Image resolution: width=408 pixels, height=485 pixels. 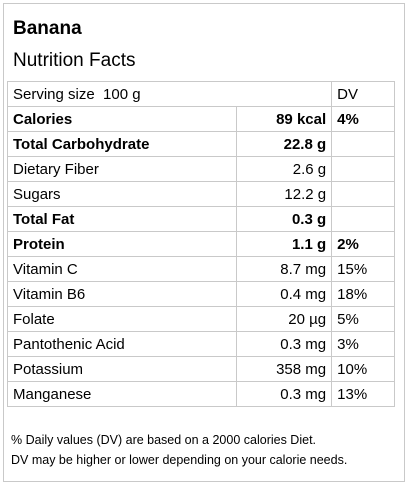 I want to click on nutrient-row: Calories 89 kcal 4%, so click(x=200, y=119).